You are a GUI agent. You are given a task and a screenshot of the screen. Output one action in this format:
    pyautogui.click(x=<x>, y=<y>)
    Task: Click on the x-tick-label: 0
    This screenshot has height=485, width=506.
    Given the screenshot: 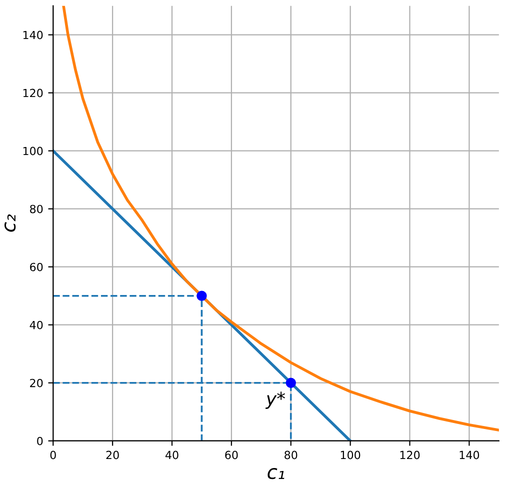 What is the action you would take?
    pyautogui.click(x=53, y=455)
    